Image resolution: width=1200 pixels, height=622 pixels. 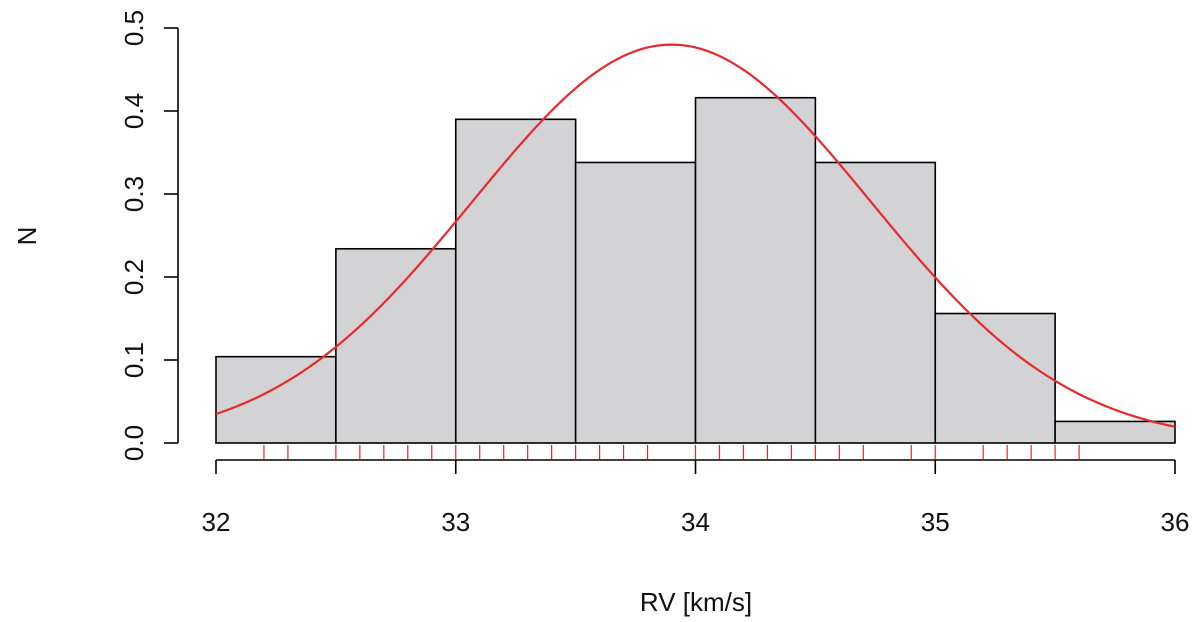 What do you see at coordinates (1175, 522) in the screenshot?
I see `x-tick-label-4: 36` at bounding box center [1175, 522].